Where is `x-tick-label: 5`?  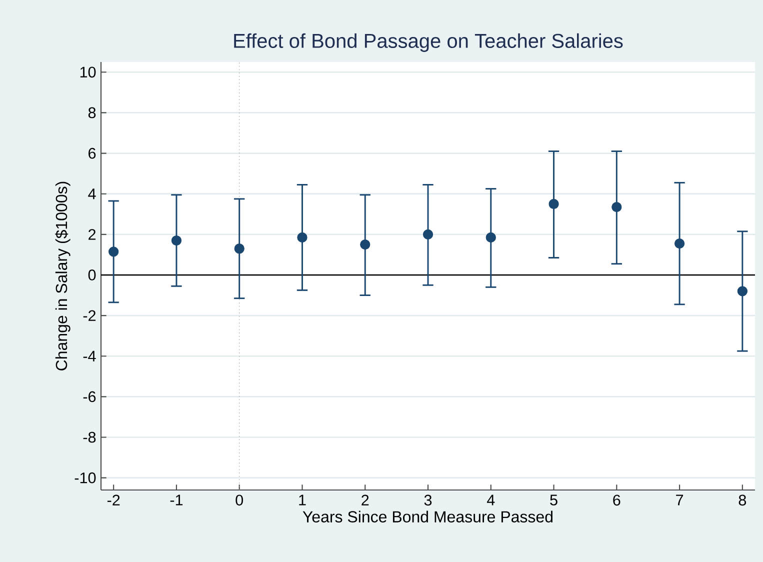 x-tick-label: 5 is located at coordinates (554, 500).